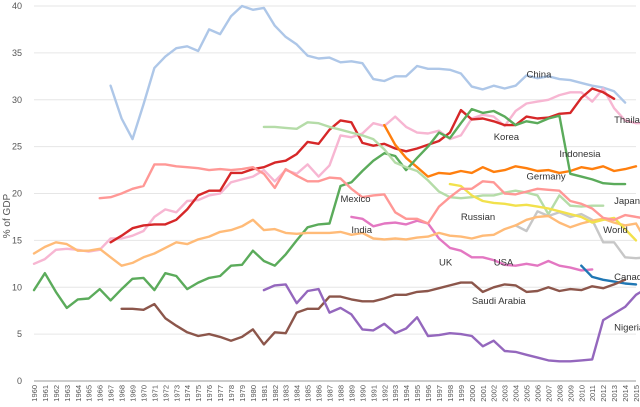 This screenshot has height=407, width=640. I want to click on x-tick-label: 1963, so click(67, 393).